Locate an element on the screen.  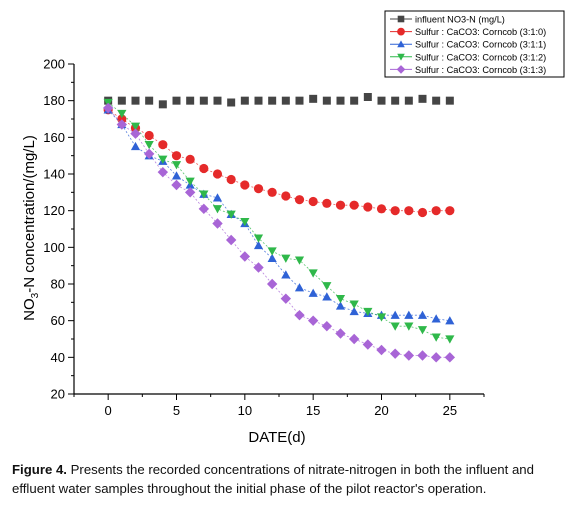
y-tick-label: 120 is located at coordinates (54, 210).